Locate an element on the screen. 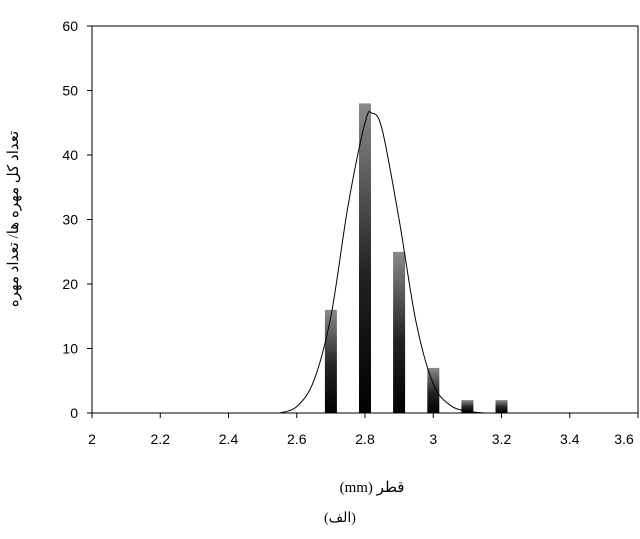  y-tick-label: 40 is located at coordinates (70, 155).